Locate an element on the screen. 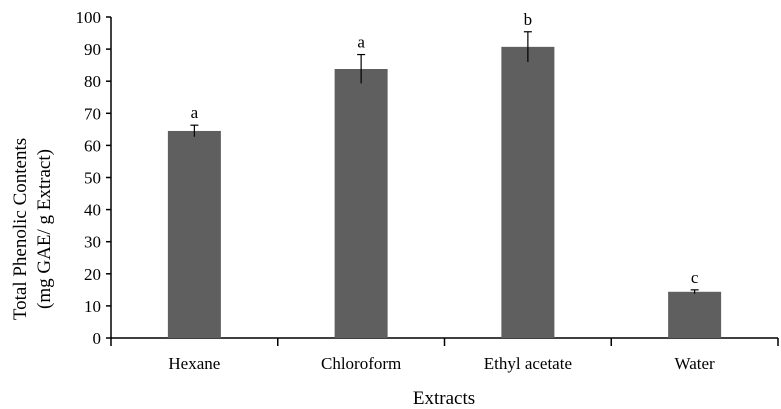 This screenshot has height=409, width=781. x-axis-title: Extracts is located at coordinates (444, 398).